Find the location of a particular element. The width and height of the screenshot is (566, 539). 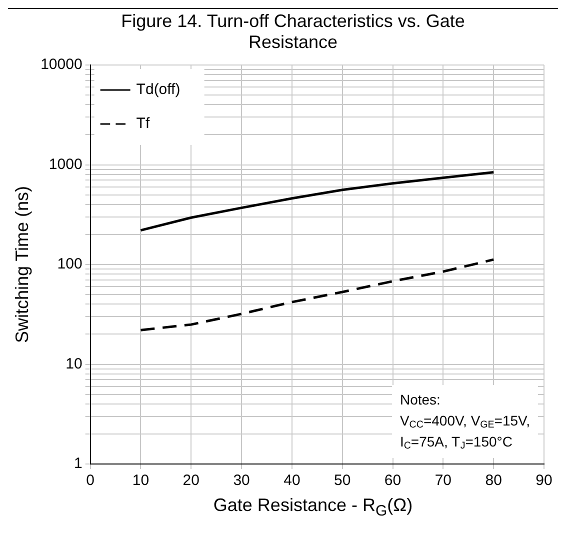

x-tick-label: 90 is located at coordinates (544, 481).